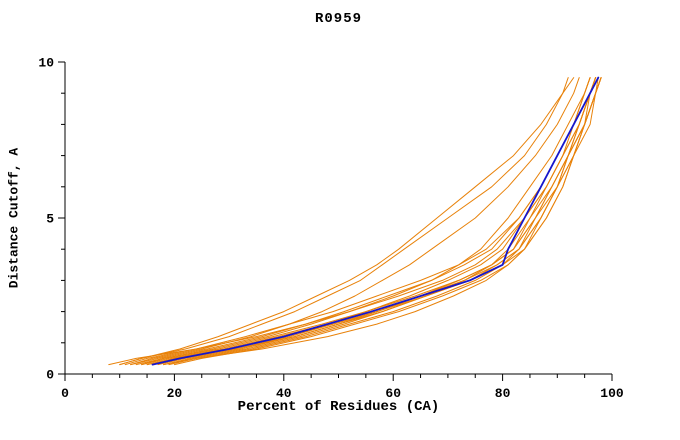 The width and height of the screenshot is (680, 440). I want to click on x-axis-label: Percent of Residues (CA), so click(338, 407).